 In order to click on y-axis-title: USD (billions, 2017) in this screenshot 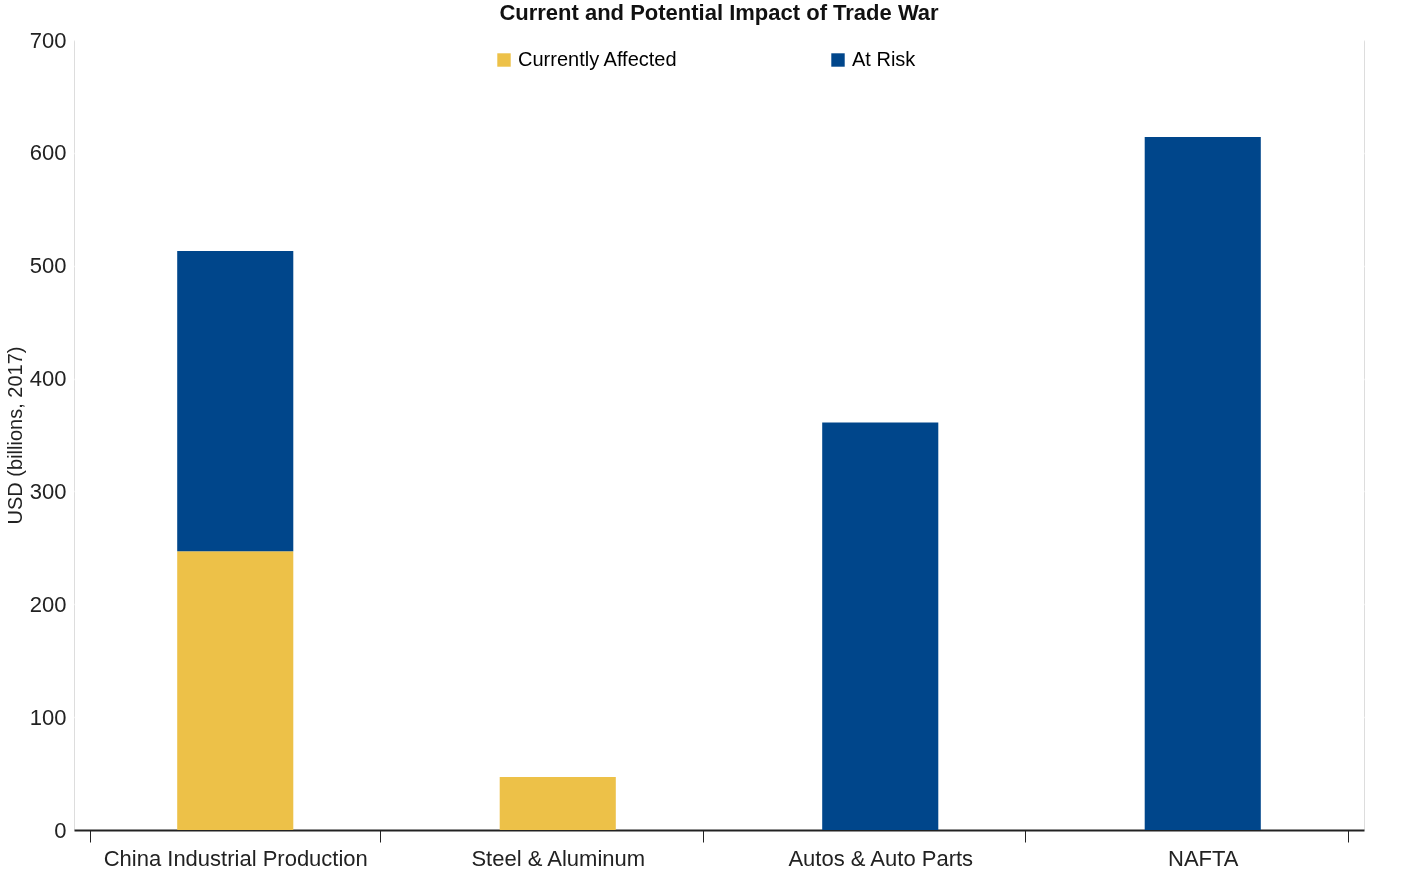, I will do `click(14, 435)`.